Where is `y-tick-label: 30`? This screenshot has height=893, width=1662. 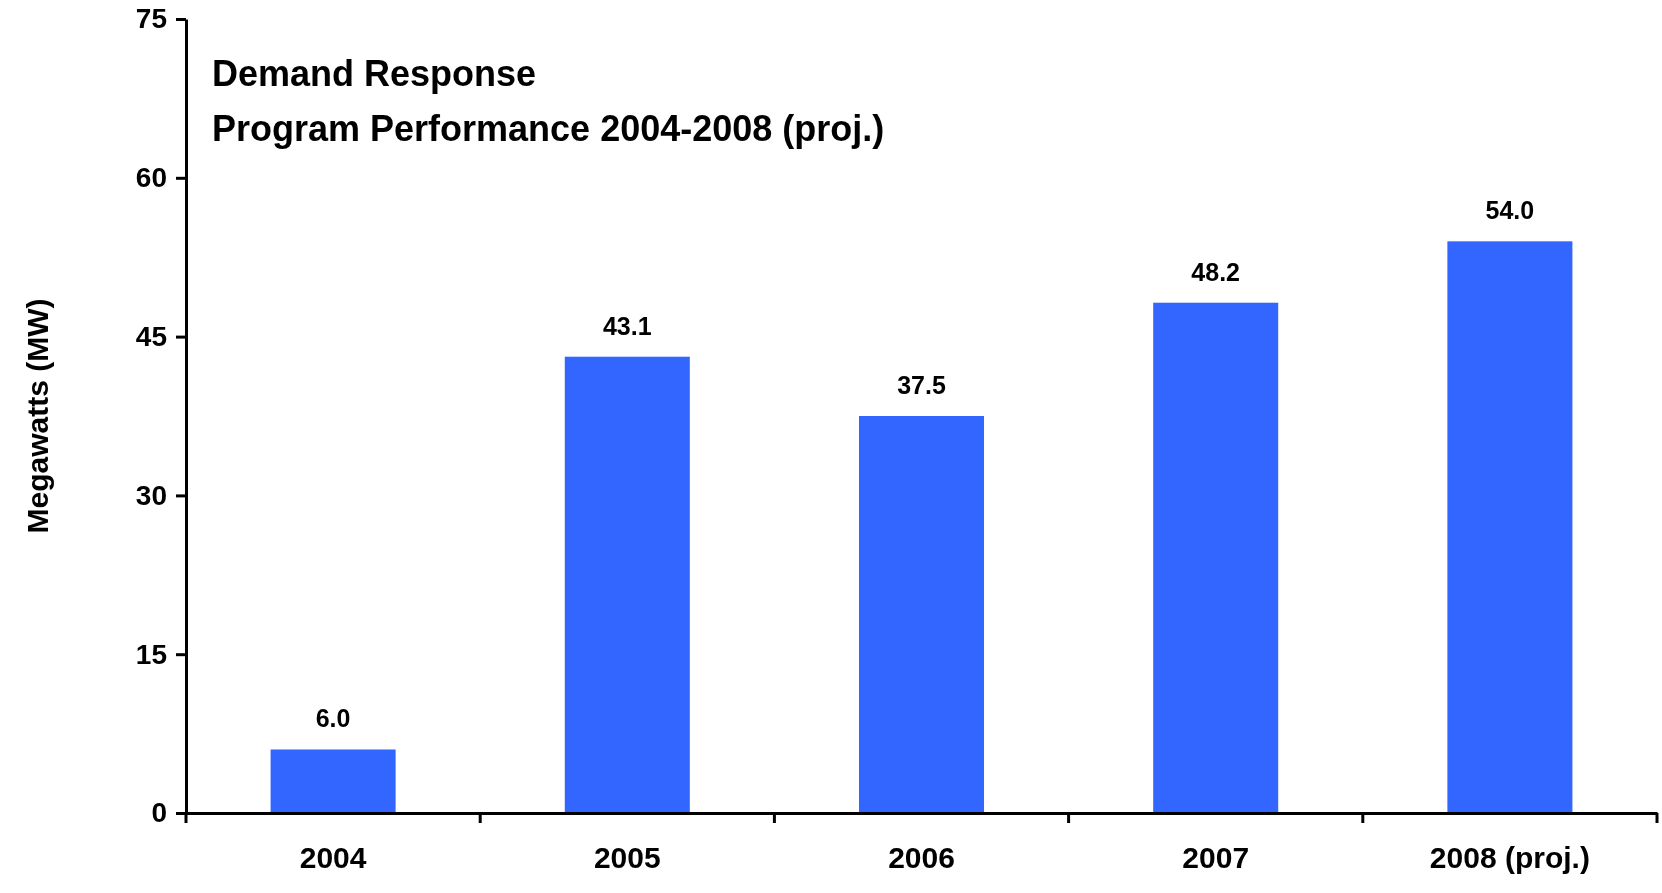
y-tick-label: 30 is located at coordinates (151, 495).